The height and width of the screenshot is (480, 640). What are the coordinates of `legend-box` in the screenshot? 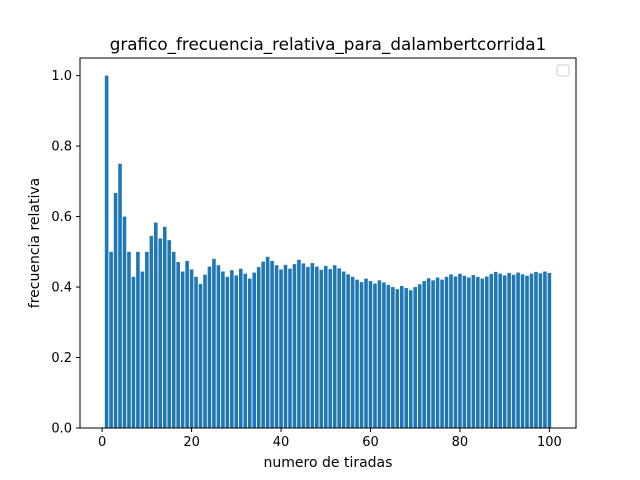 It's located at (563, 70).